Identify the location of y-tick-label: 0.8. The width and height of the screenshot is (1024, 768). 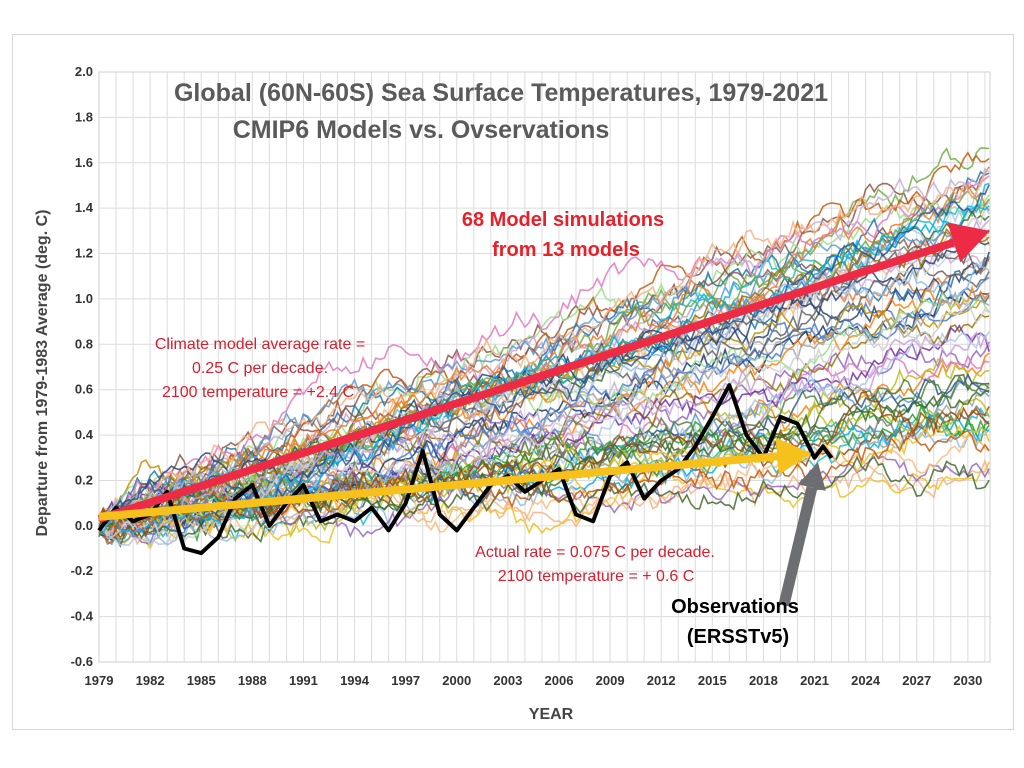
(84, 343).